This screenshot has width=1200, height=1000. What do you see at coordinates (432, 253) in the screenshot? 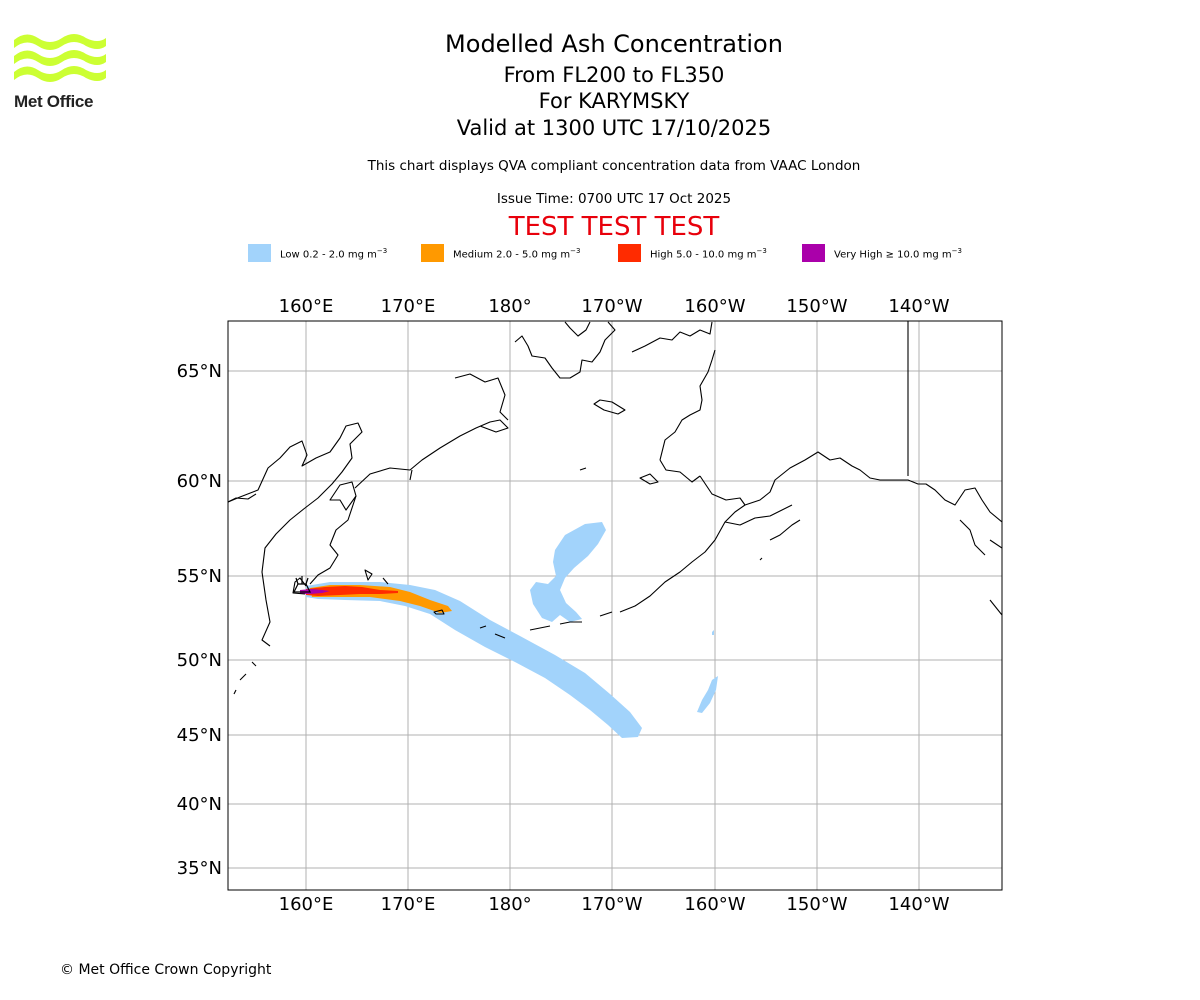
I see `legend-swatch-medium` at bounding box center [432, 253].